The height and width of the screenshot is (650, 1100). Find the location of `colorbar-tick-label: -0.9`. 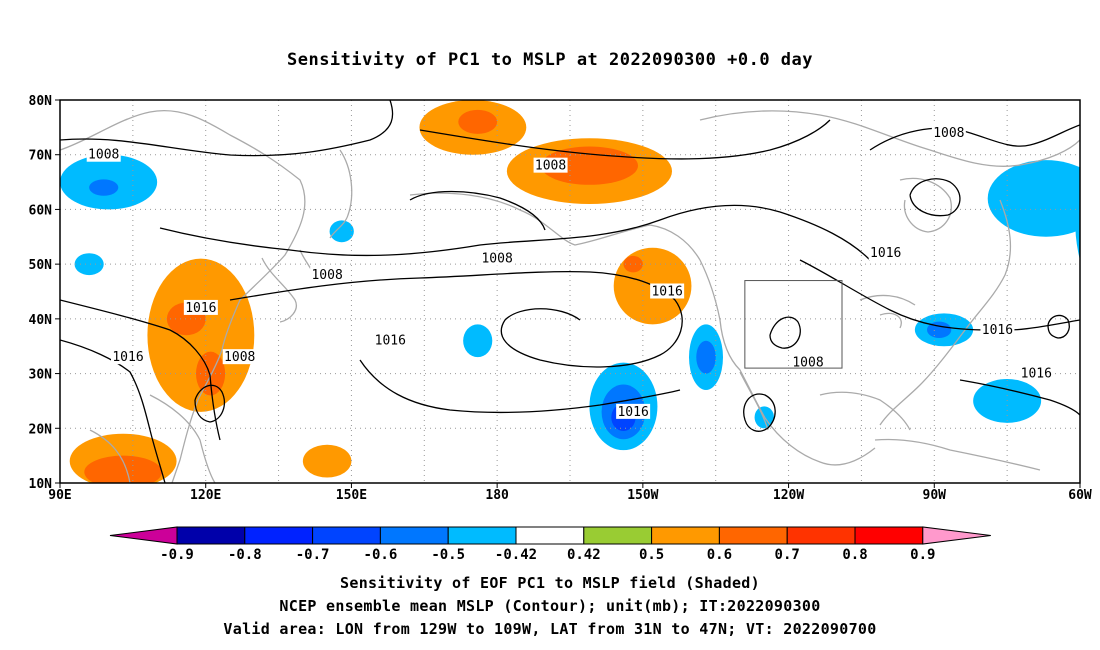

colorbar-tick-label: -0.9 is located at coordinates (177, 555).